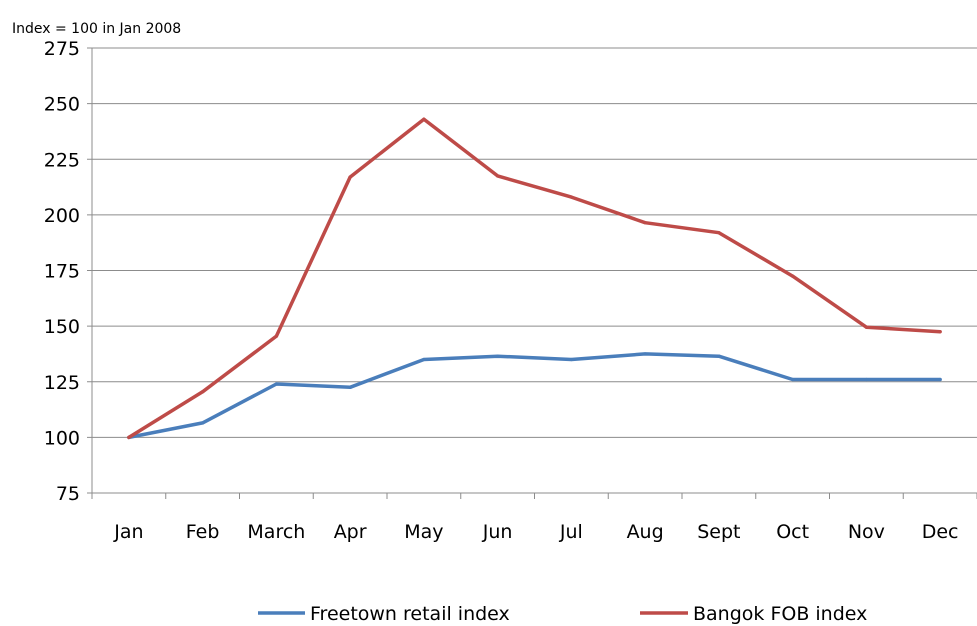 The height and width of the screenshot is (626, 977). Describe the element at coordinates (350, 532) in the screenshot. I see `x-tick-label: Apr` at that location.